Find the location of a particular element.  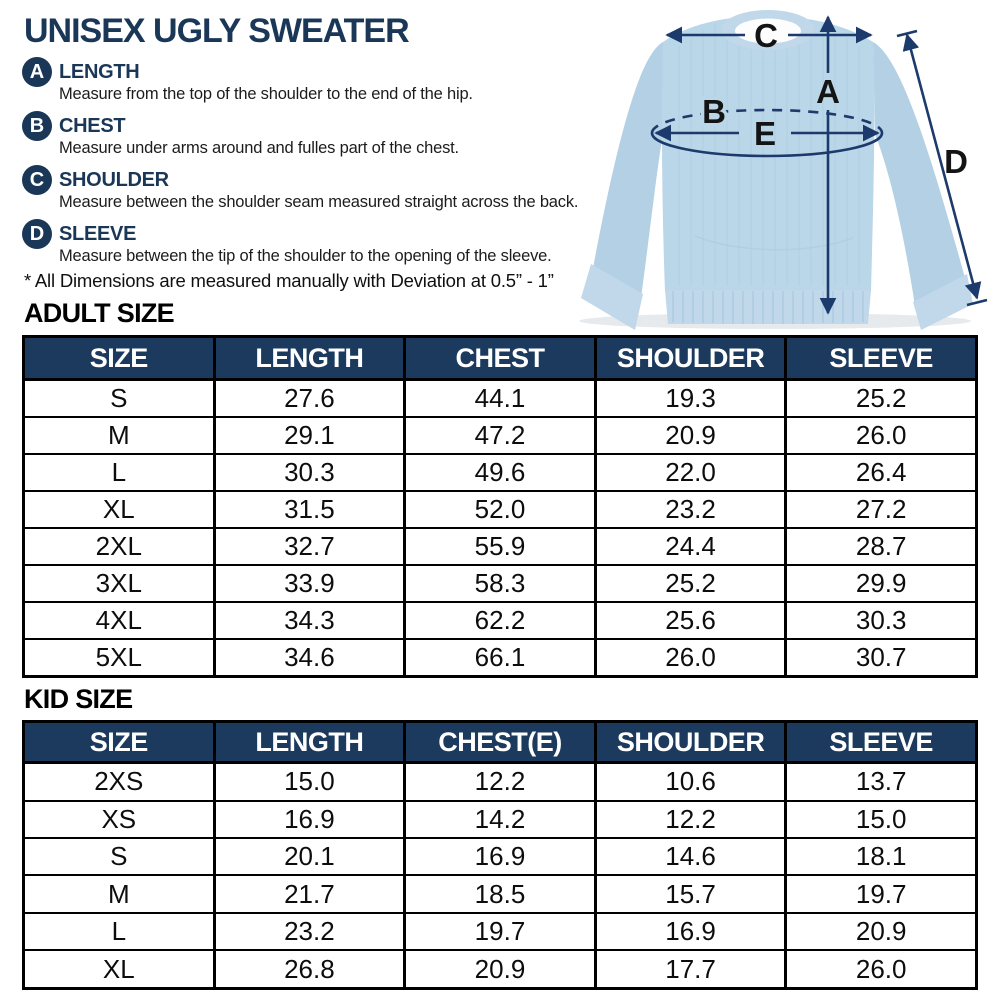

table-cell: 25.2 is located at coordinates (881, 398).